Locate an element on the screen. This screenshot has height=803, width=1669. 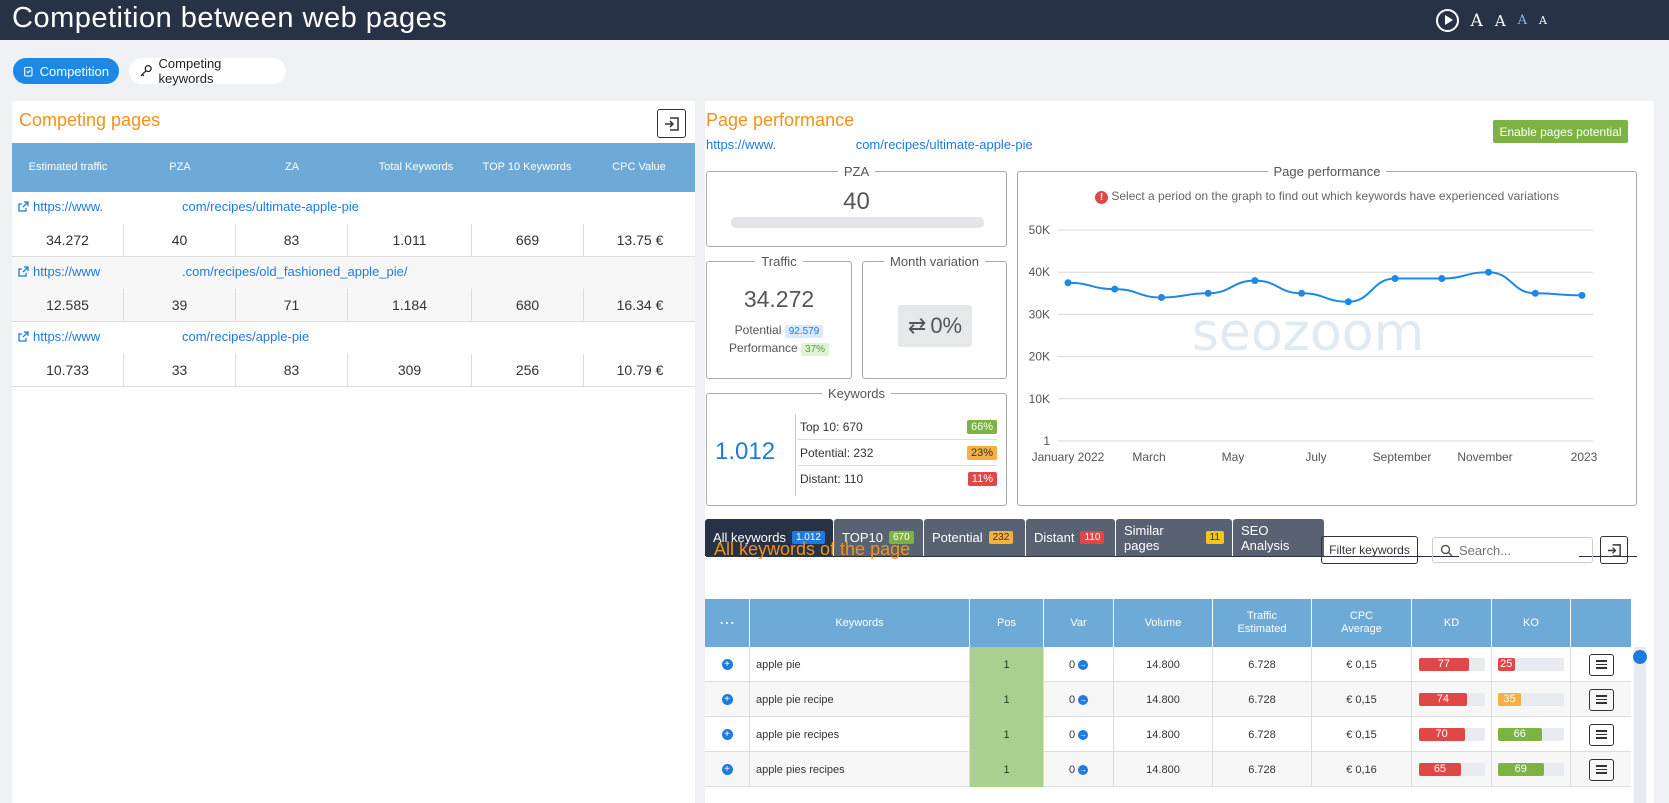
search-input is located at coordinates (1519, 550).